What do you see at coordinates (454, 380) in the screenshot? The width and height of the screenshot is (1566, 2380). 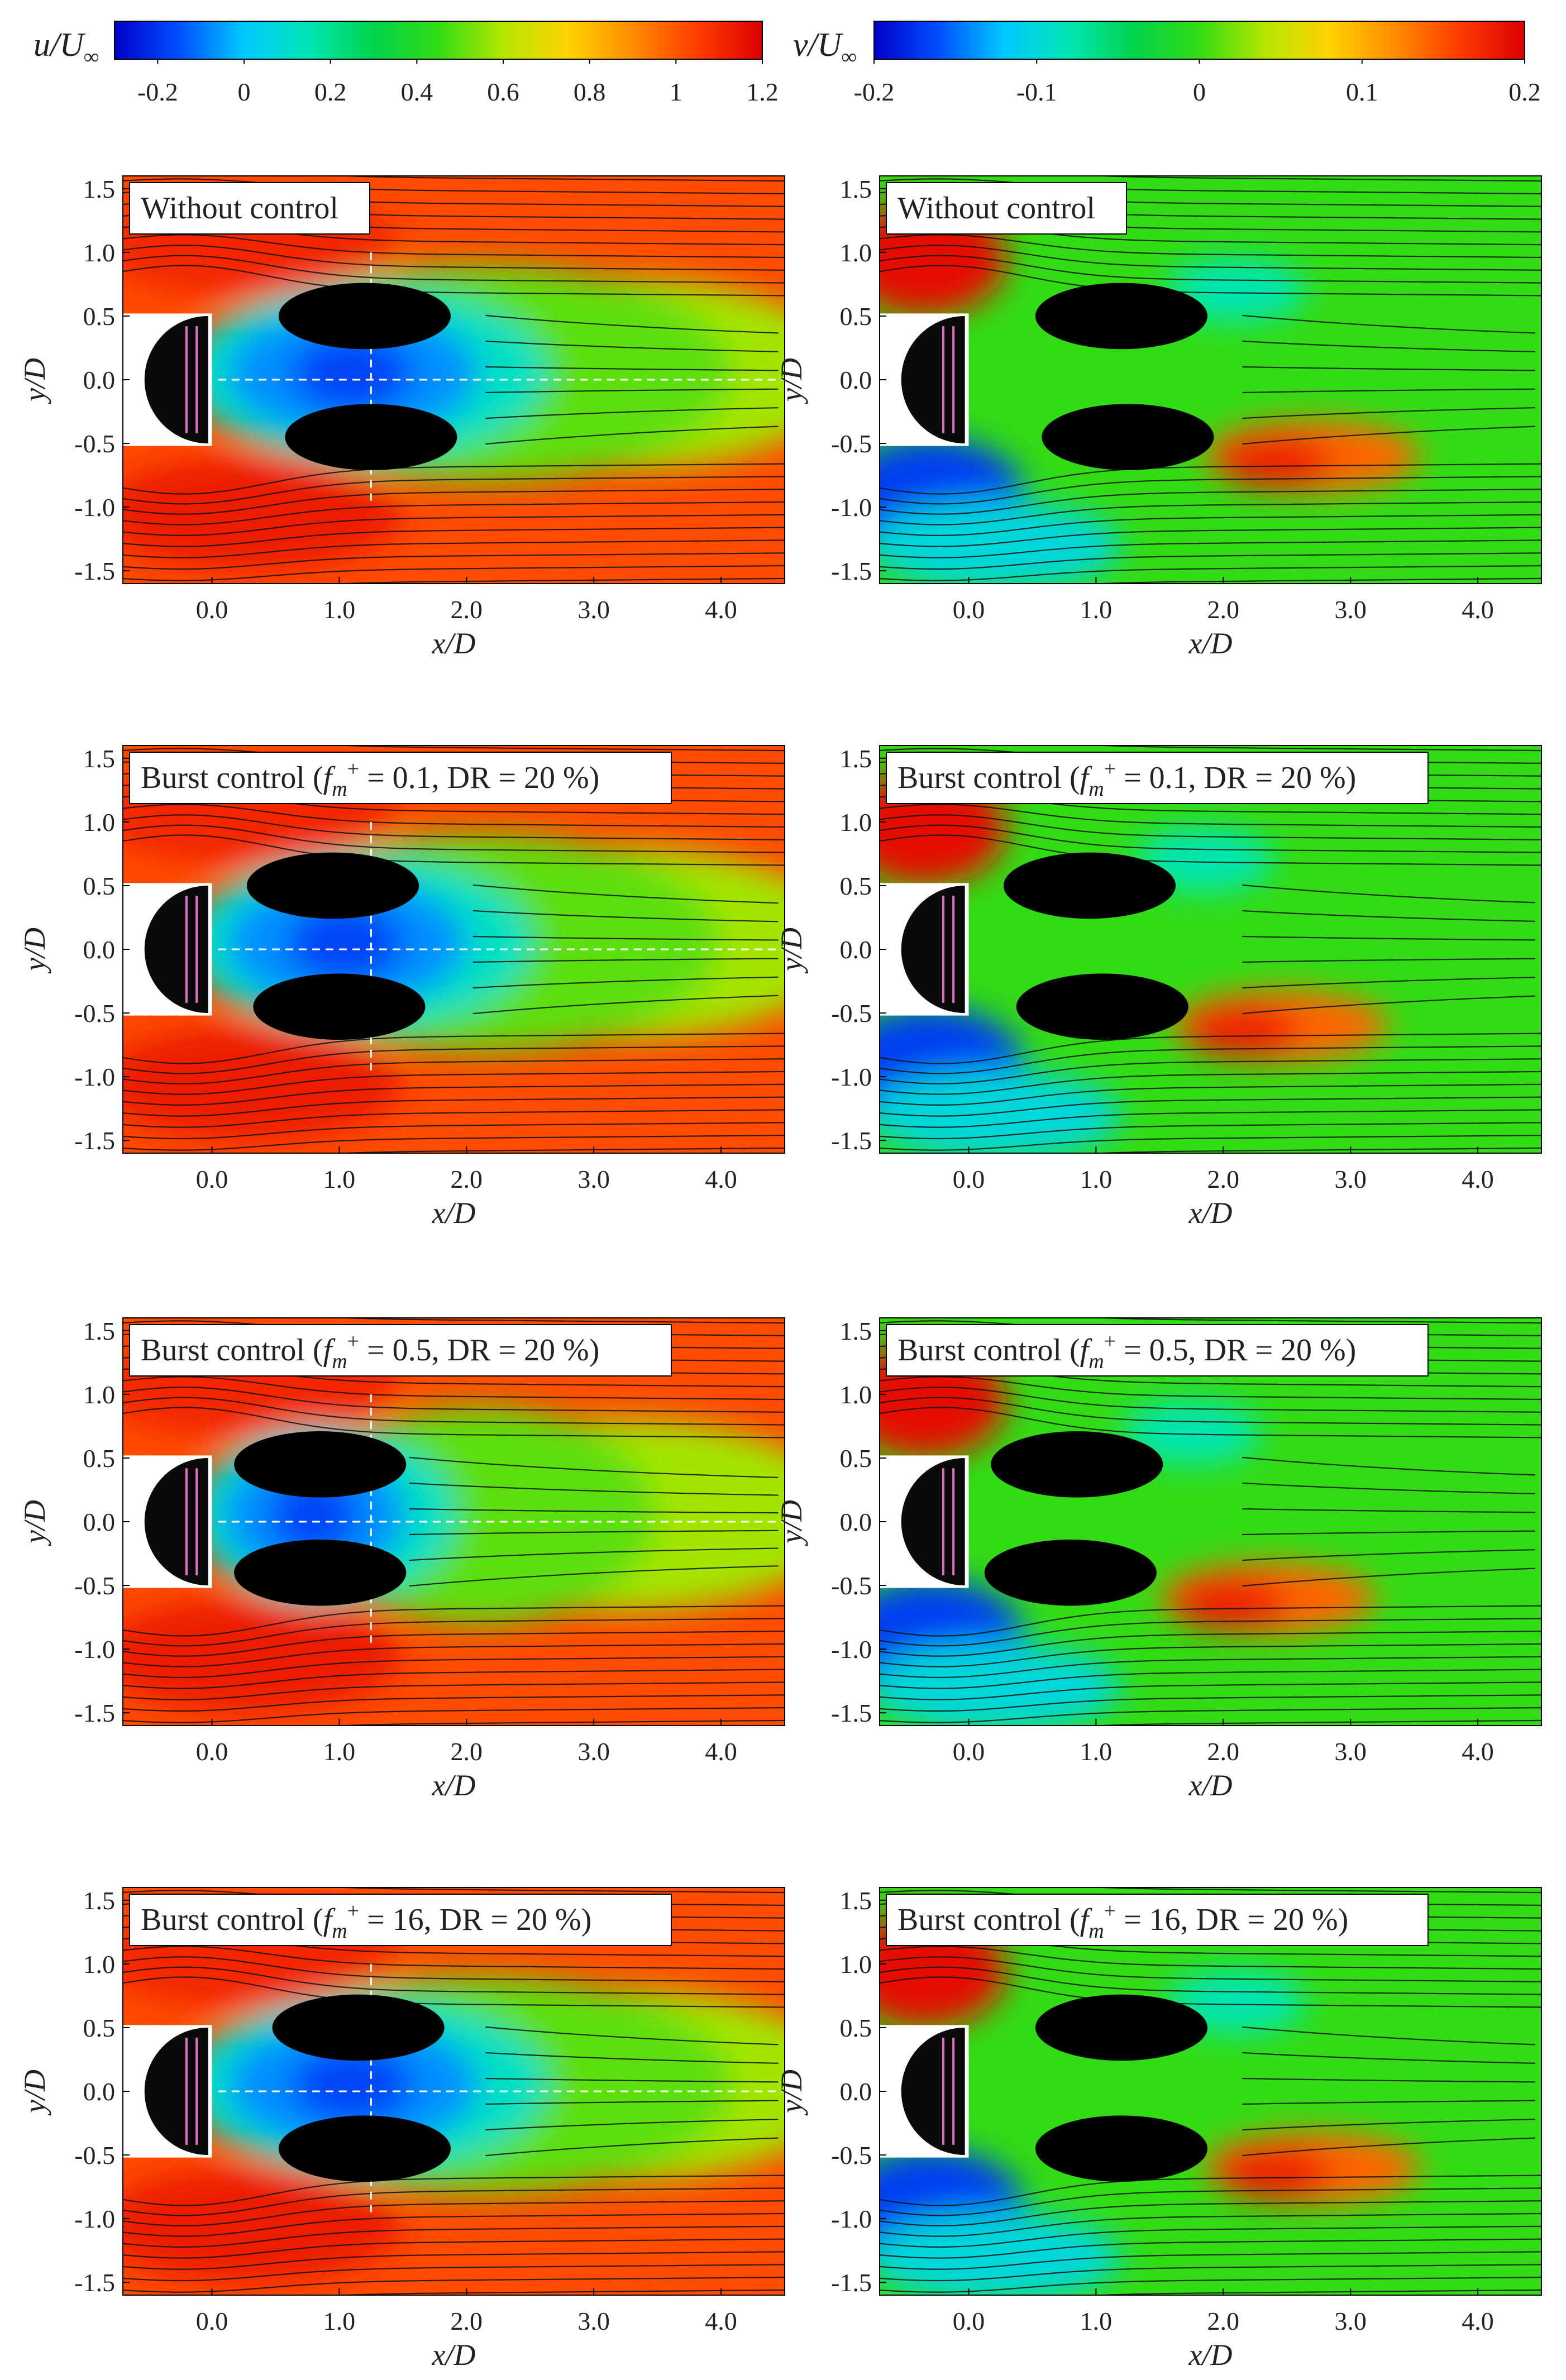 I see `streamlines` at bounding box center [454, 380].